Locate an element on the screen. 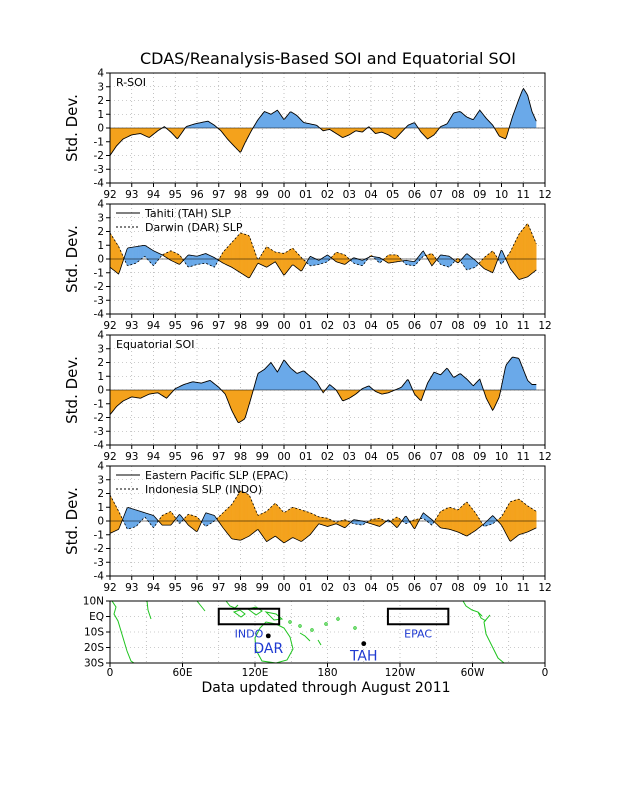 This screenshot has height=800, width=618. lon-tick-label: 60E is located at coordinates (183, 673).